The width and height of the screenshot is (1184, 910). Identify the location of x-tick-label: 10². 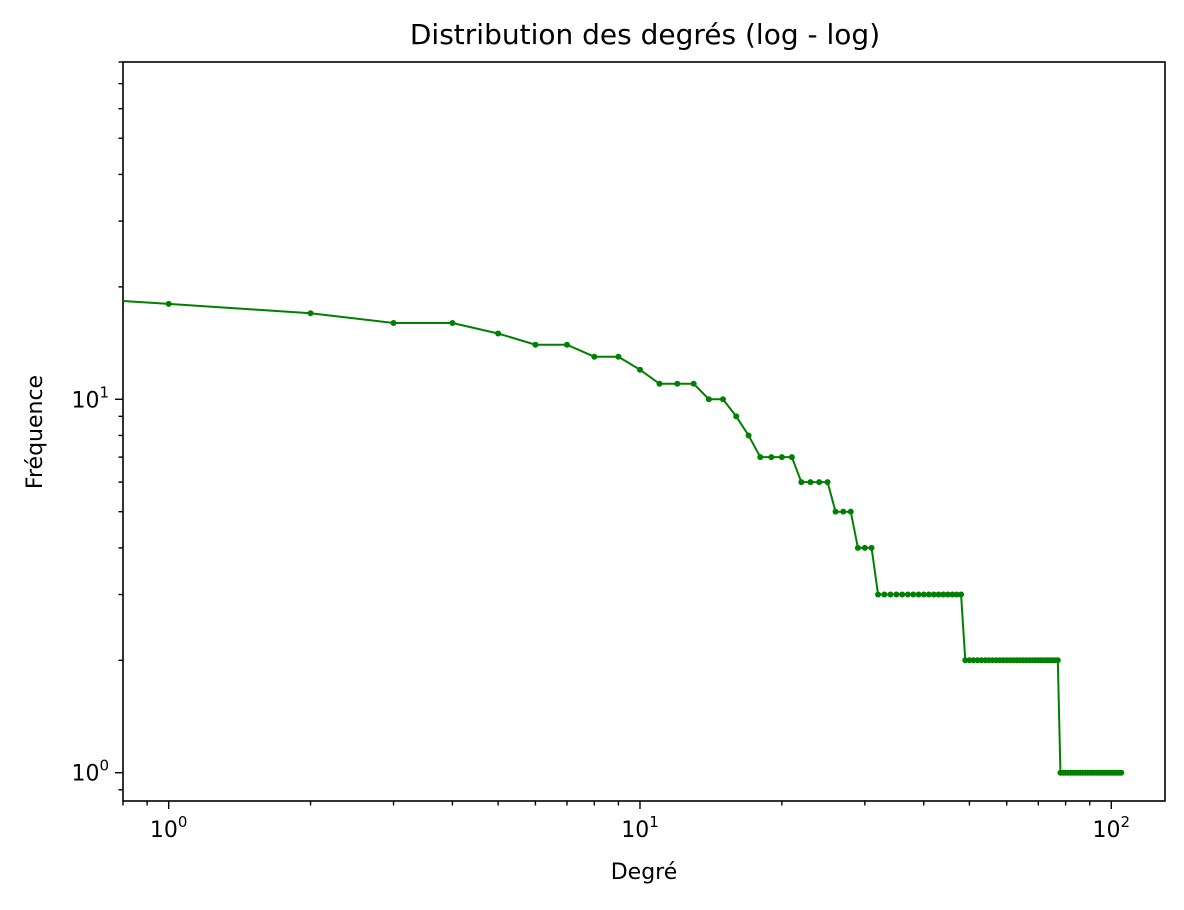
(1112, 828).